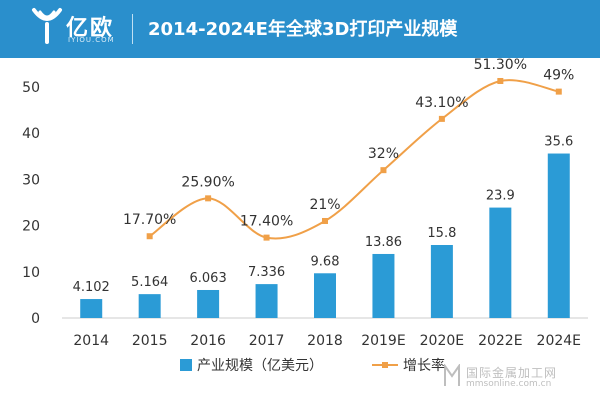 This screenshot has height=400, width=600. Describe the element at coordinates (149, 220) in the screenshot. I see `growth-rate-label: 17.70%` at that location.